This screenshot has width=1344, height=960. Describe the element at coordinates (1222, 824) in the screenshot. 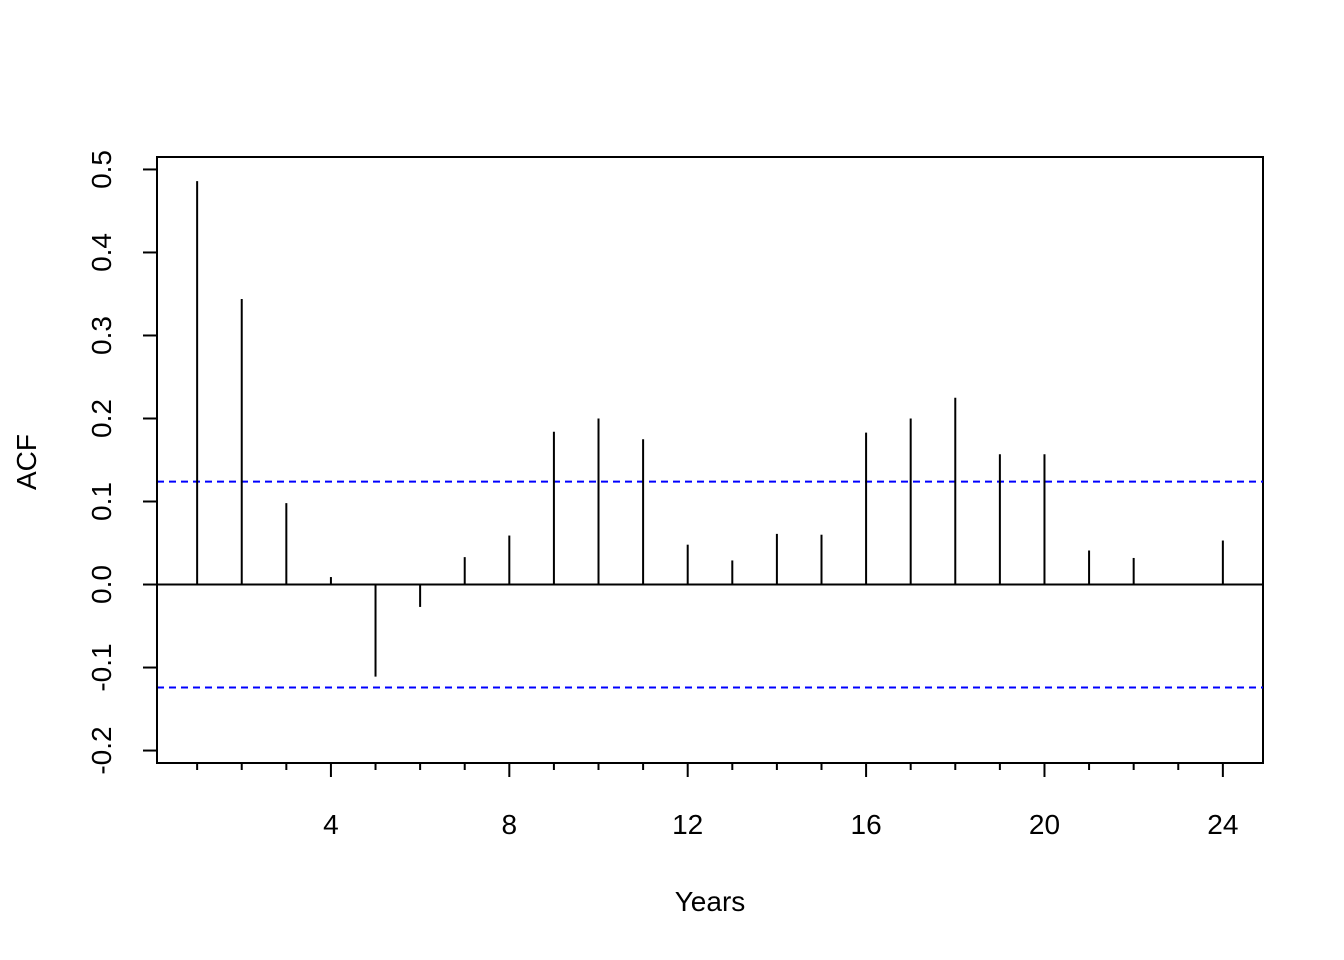

I see `x-tick-label: 24` at that location.